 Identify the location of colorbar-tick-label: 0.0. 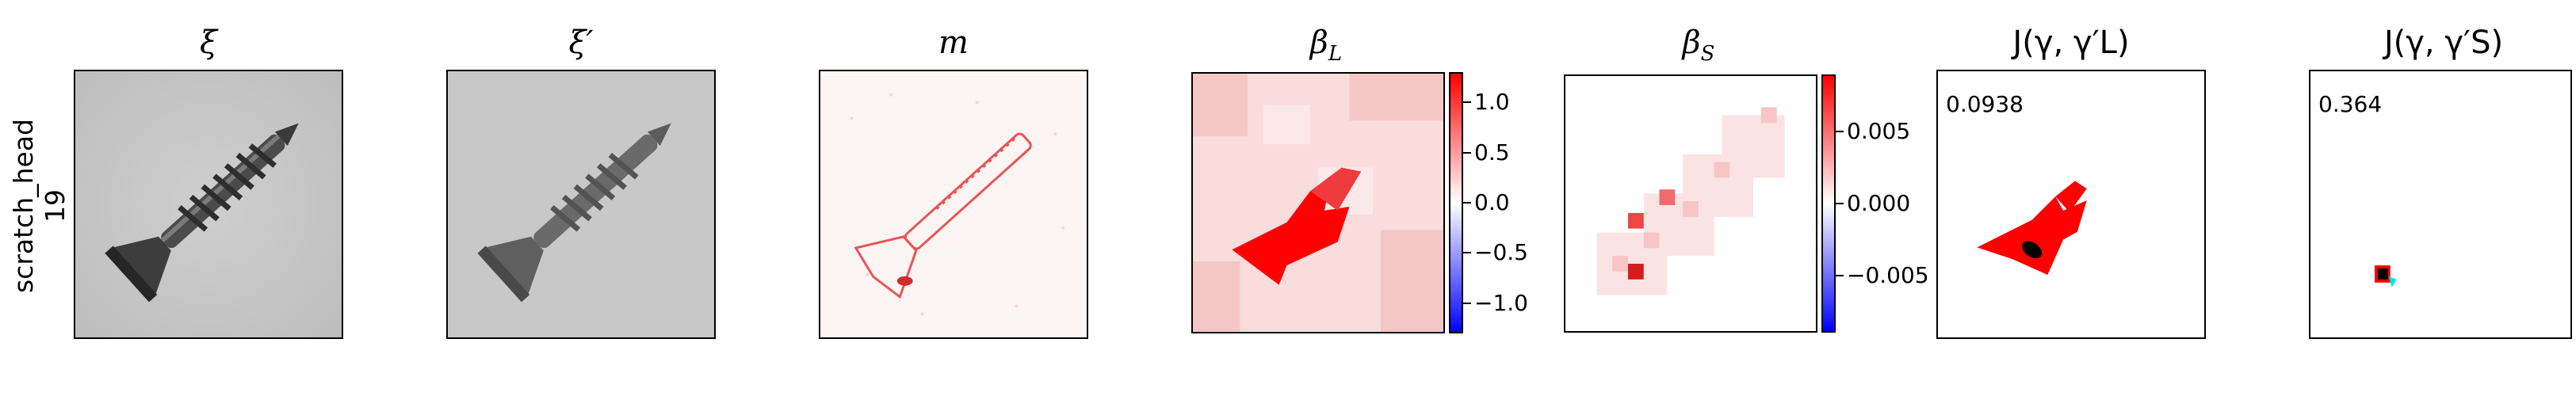
(1492, 202).